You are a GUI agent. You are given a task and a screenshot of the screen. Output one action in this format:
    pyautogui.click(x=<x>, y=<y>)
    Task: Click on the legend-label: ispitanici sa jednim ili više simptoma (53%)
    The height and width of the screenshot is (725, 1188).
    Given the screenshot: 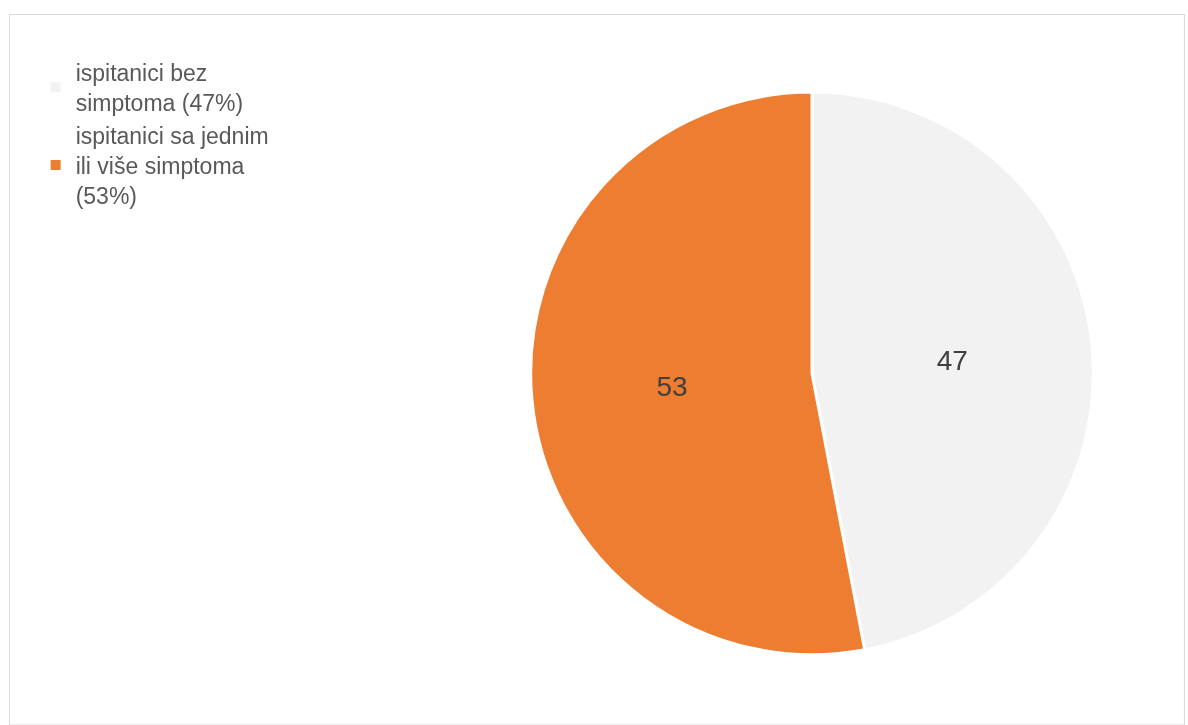 What is the action you would take?
    pyautogui.click(x=172, y=165)
    